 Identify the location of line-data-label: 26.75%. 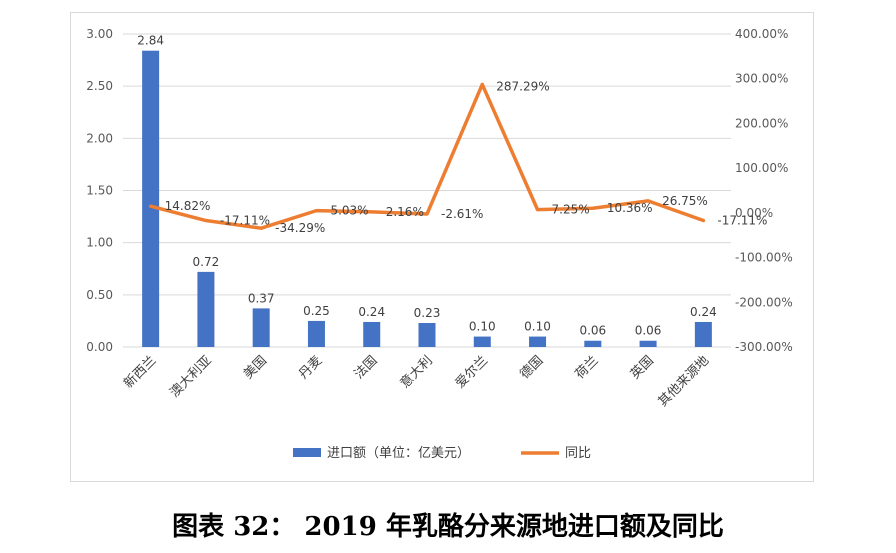
(685, 201).